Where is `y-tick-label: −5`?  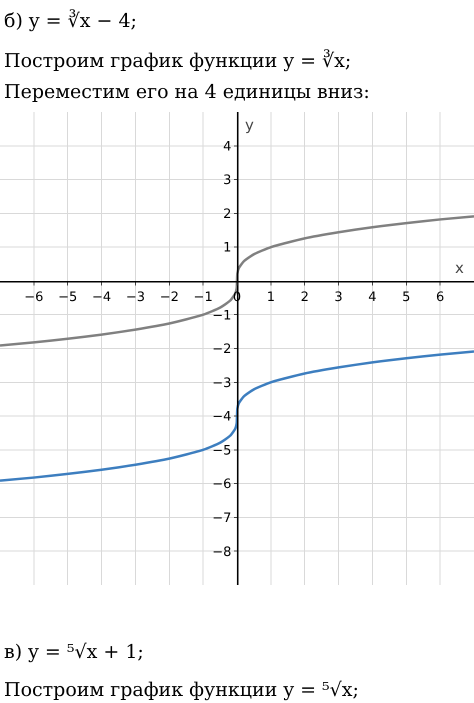 y-tick-label: −5 is located at coordinates (222, 450).